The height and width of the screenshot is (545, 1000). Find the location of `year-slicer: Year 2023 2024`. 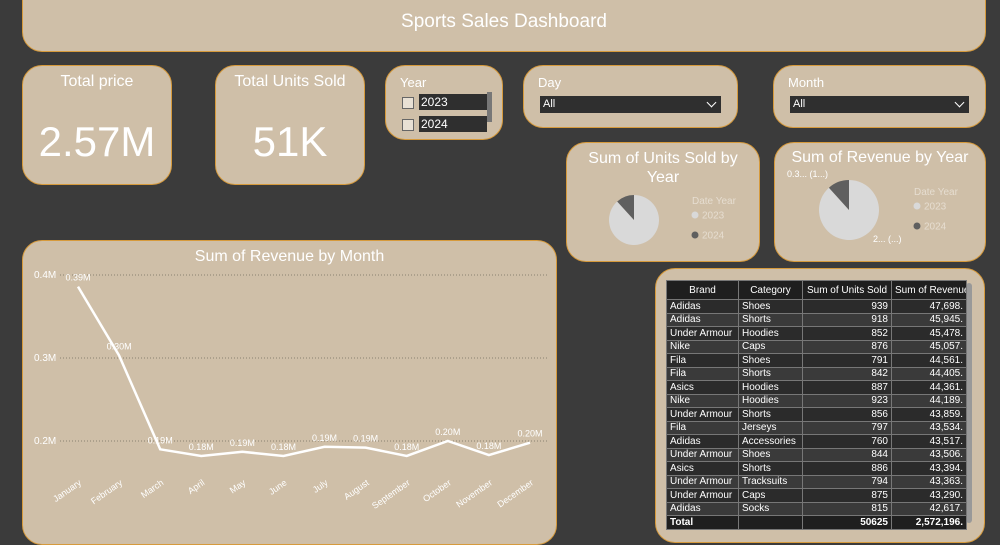

year-slicer: Year 2023 2024 is located at coordinates (444, 102).